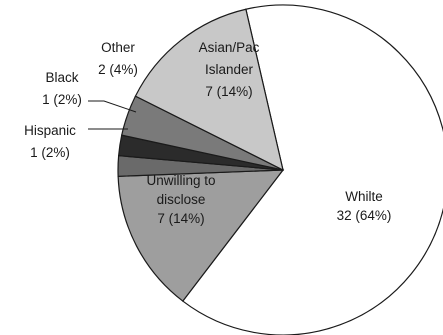 This screenshot has height=335, width=443. I want to click on slice-label-hispanic: Hispanic 1 (2%), so click(50, 141).